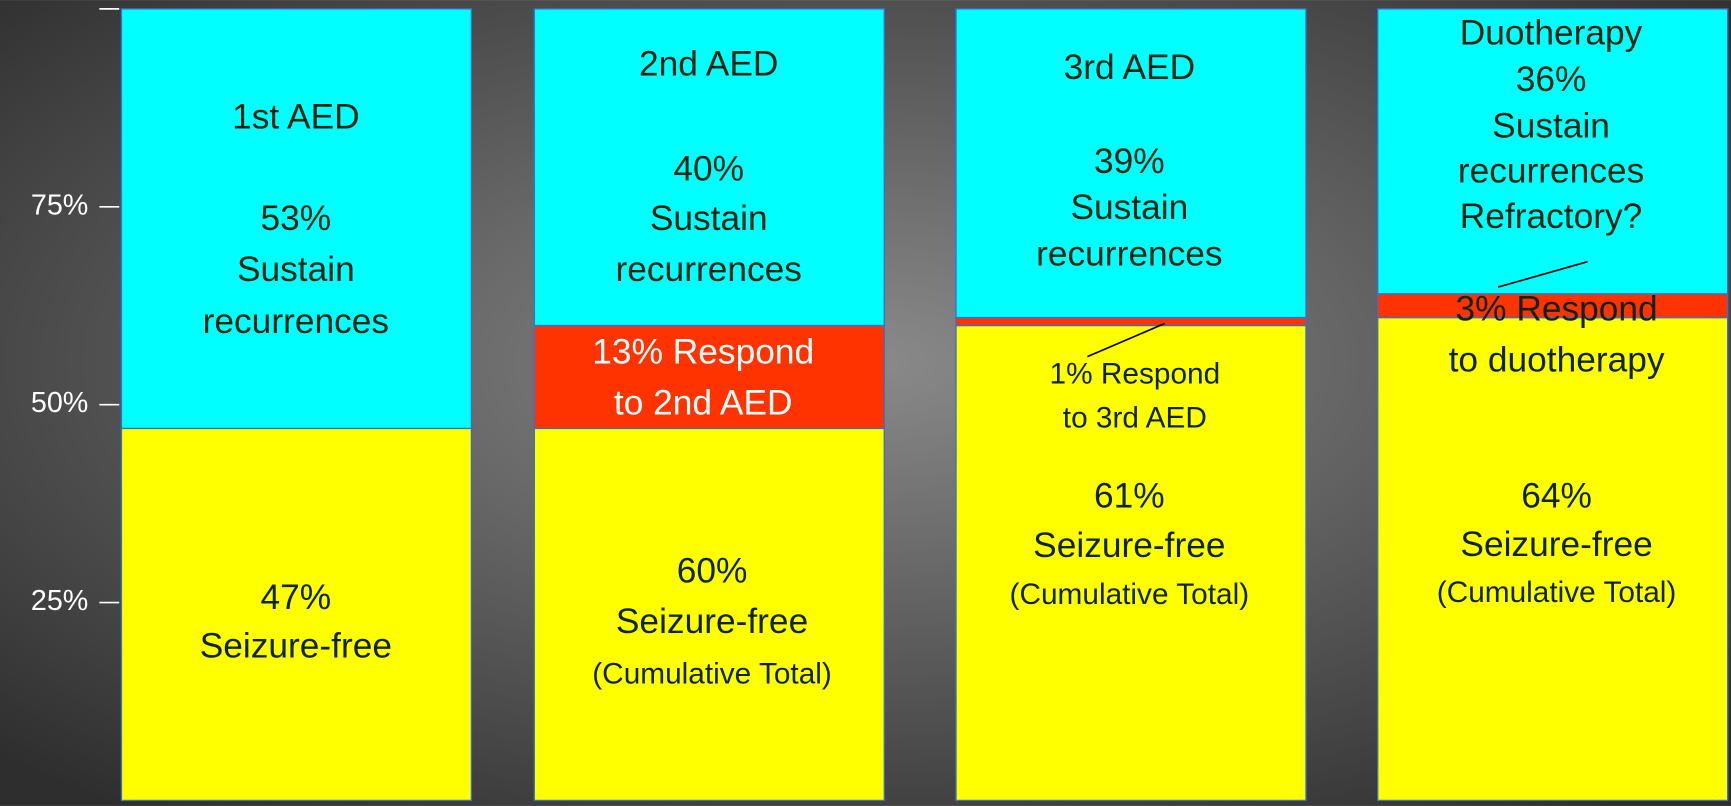  I want to click on annotation-text: 39%, so click(1129, 161).